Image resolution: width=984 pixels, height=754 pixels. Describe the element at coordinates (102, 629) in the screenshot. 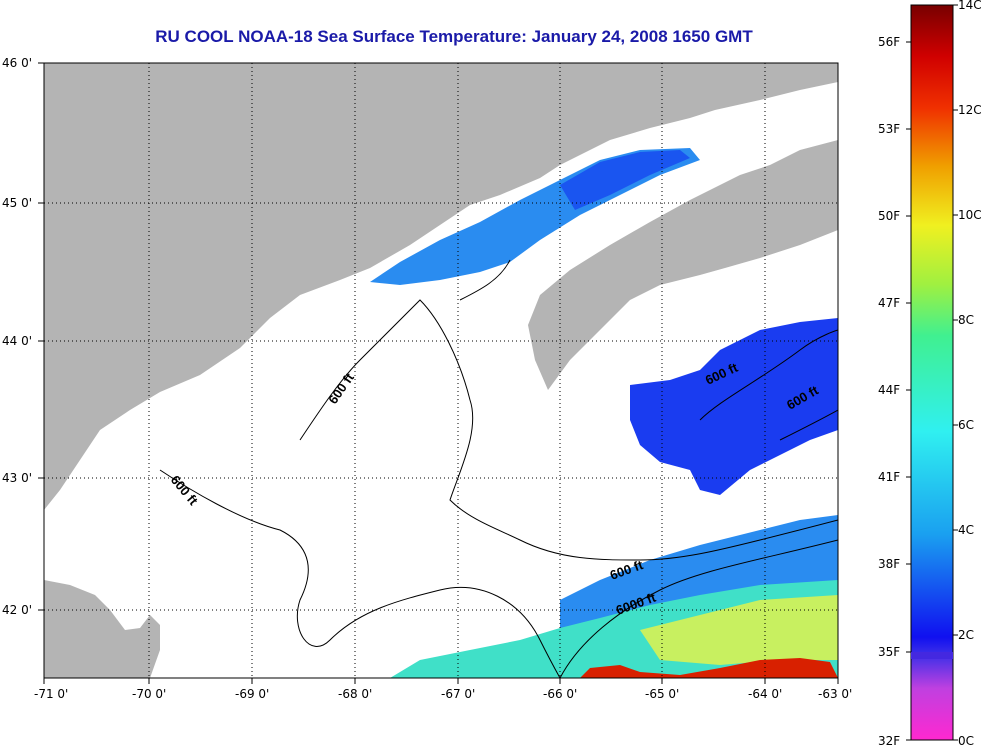

I see `land-massachusetts` at that location.